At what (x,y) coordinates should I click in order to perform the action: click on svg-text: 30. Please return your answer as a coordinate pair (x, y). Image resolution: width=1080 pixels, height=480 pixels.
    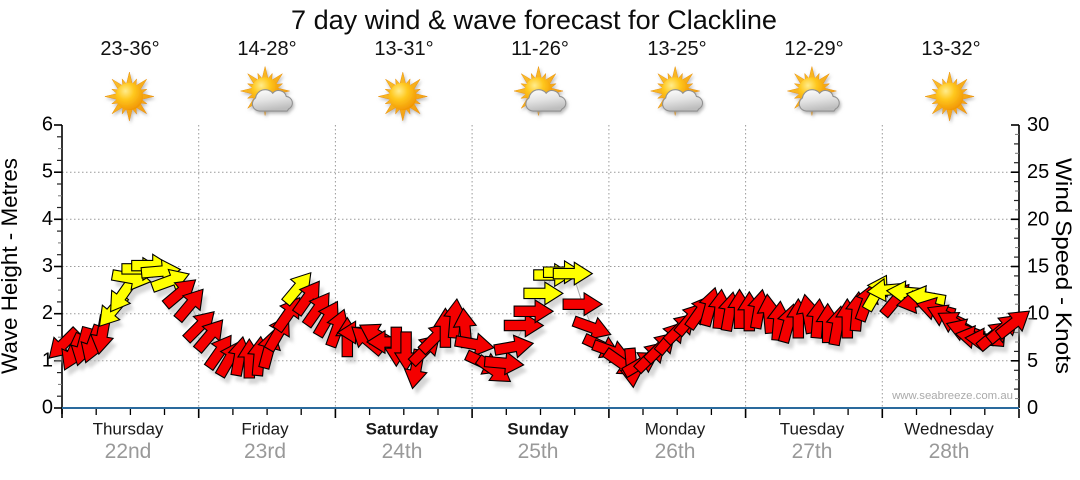
    Looking at the image, I should click on (1038, 125).